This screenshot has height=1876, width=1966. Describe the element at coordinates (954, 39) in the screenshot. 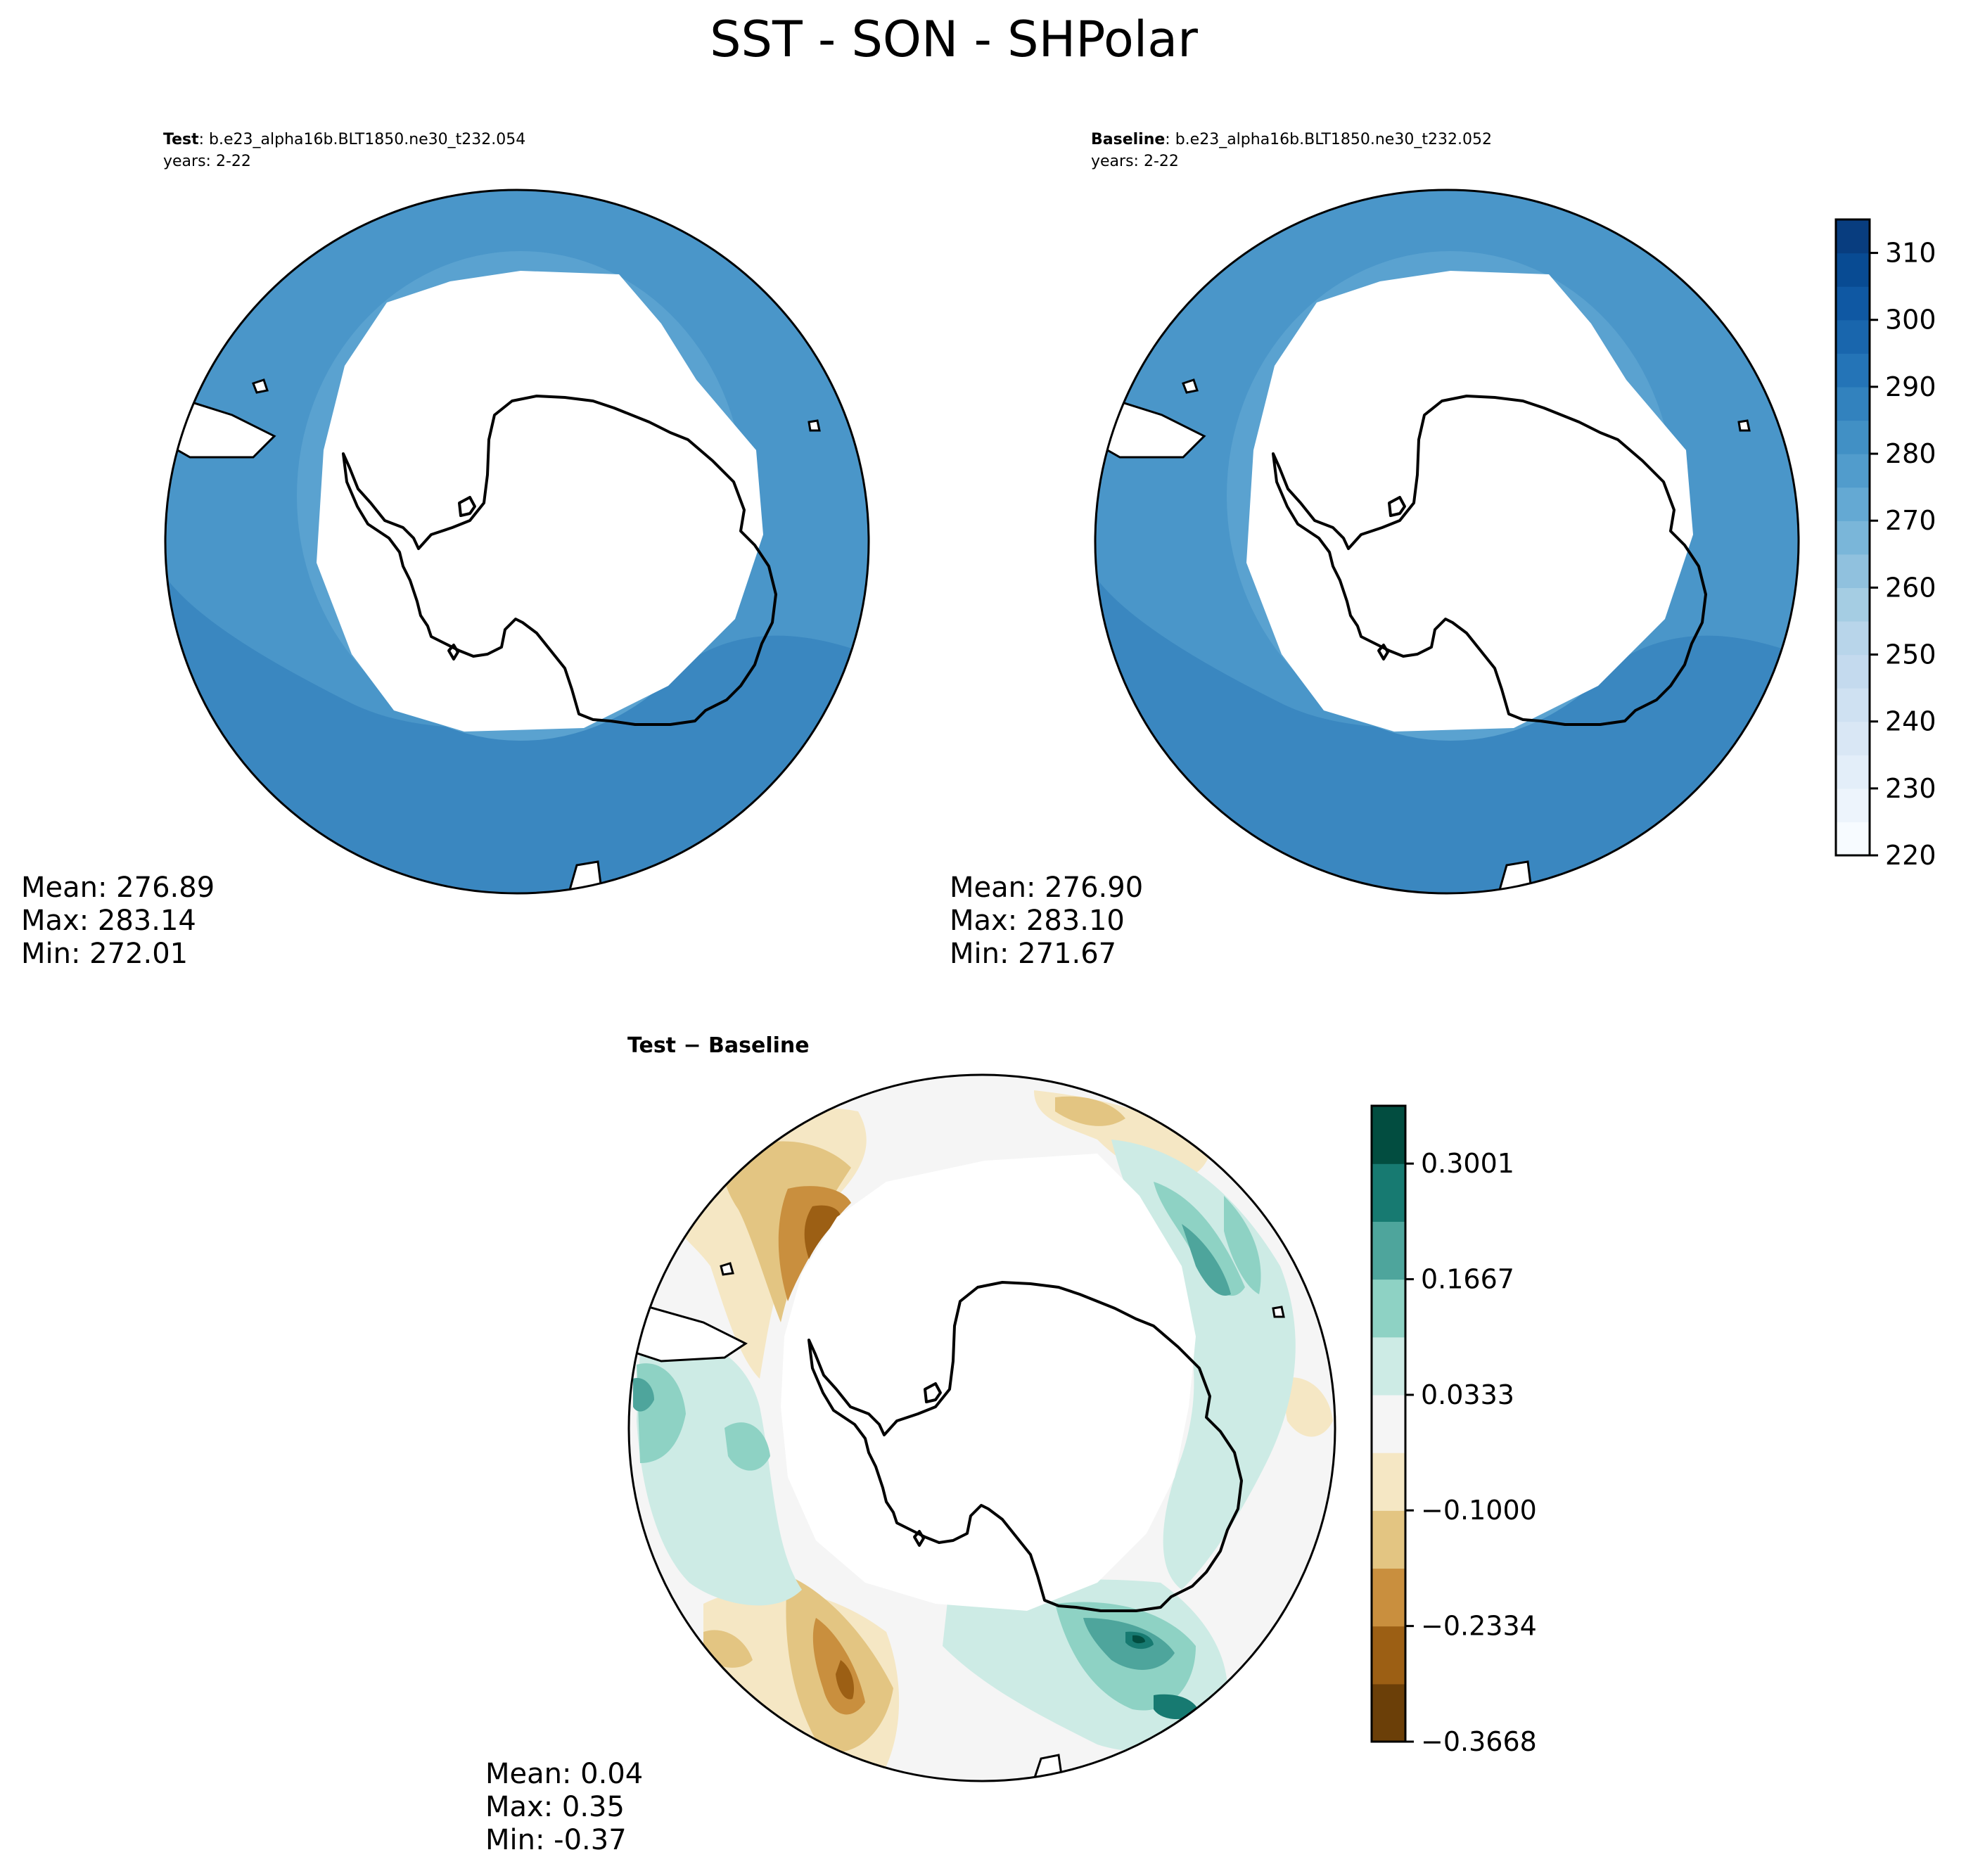

I see `figure-title: SST - SON - SHPolar` at that location.